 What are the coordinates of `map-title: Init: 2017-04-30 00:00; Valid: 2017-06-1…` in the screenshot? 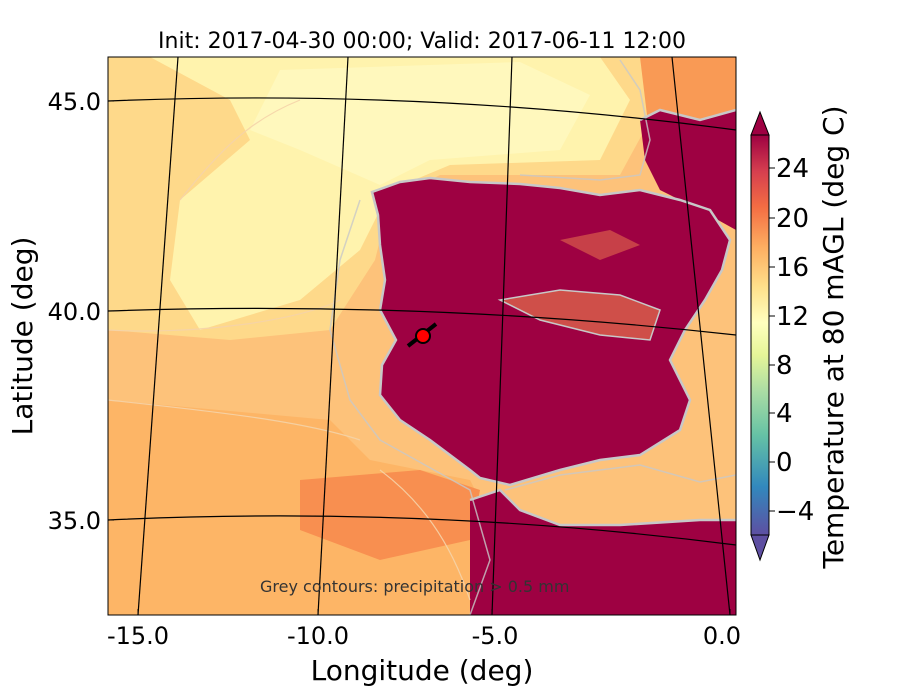 It's located at (422, 41).